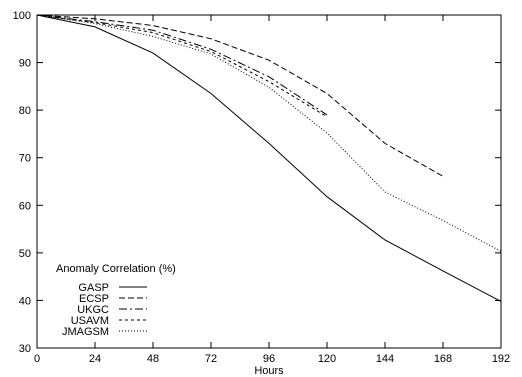 This screenshot has width=522, height=377. Describe the element at coordinates (501, 359) in the screenshot. I see `x-tick-label: 192` at that location.